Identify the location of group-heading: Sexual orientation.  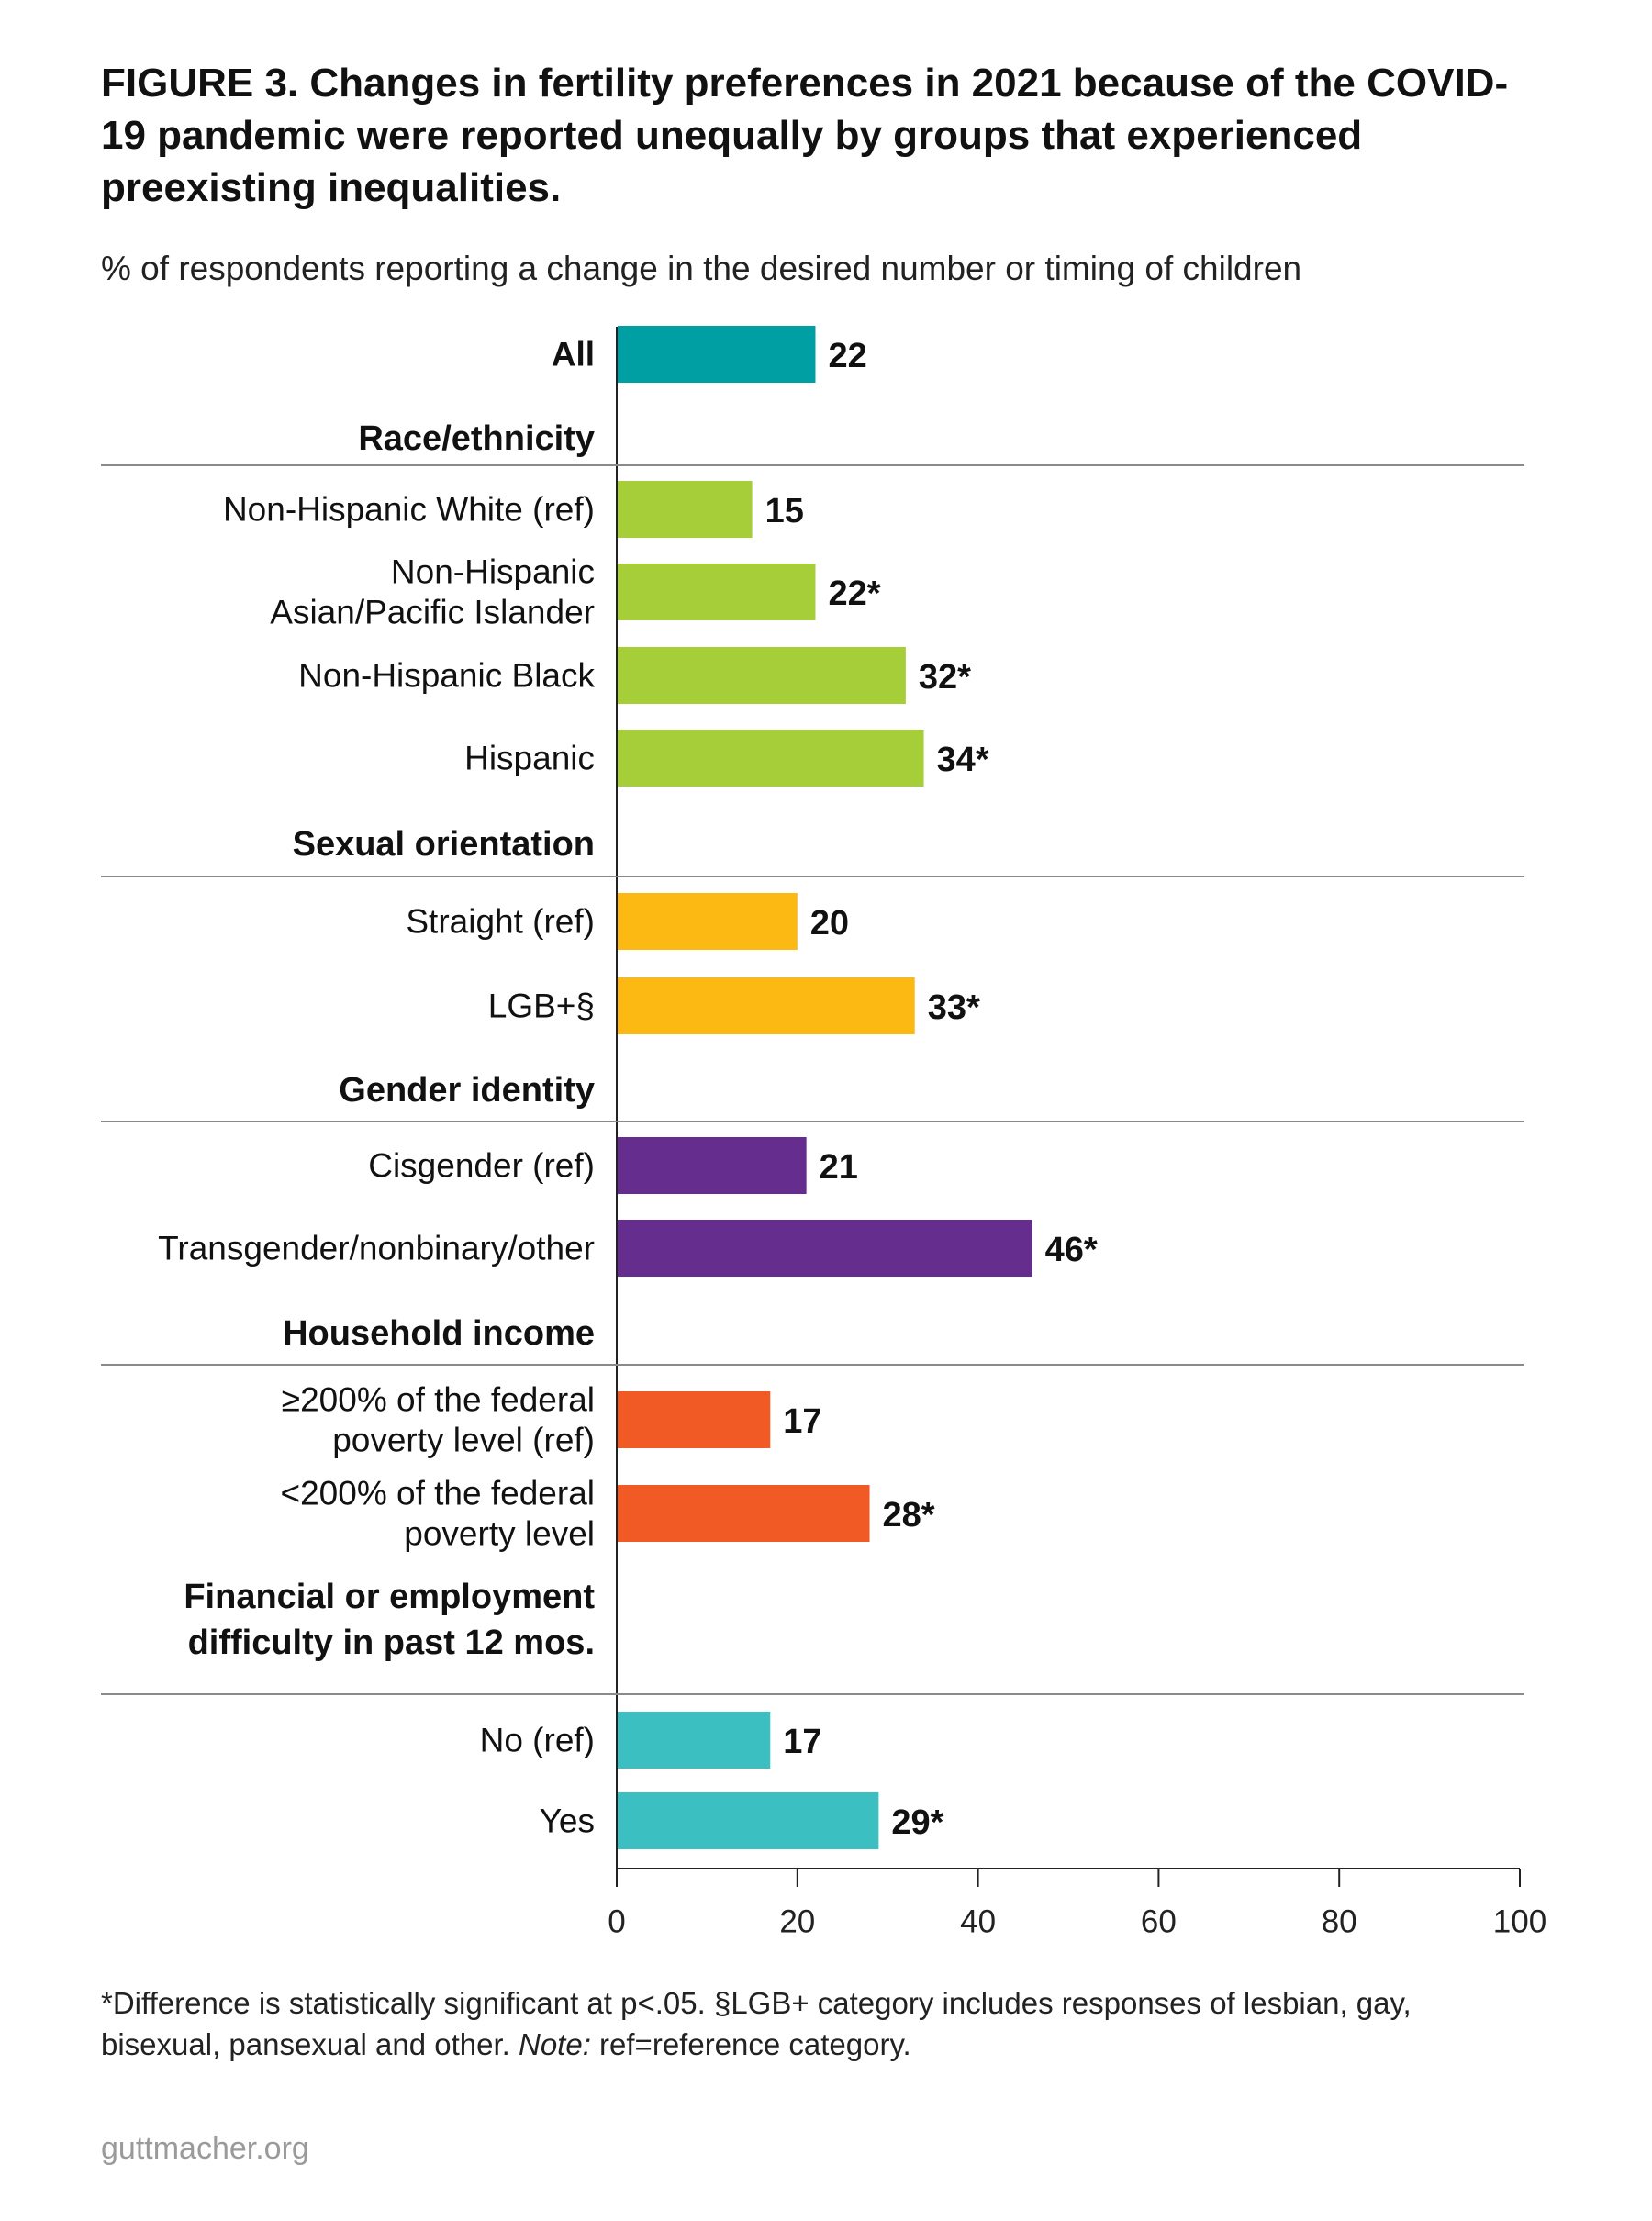
(444, 844).